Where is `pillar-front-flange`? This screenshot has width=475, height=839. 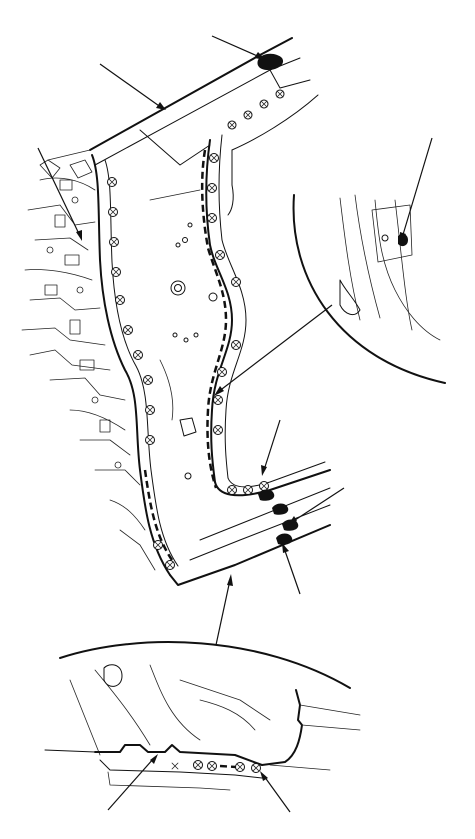
pillar-front-flange is located at coordinates (141, 363).